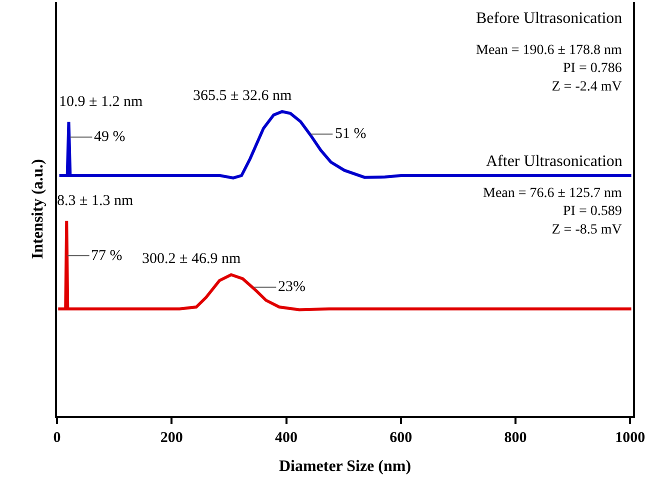  What do you see at coordinates (401, 438) in the screenshot?
I see `x-tick-label: 600` at bounding box center [401, 438].